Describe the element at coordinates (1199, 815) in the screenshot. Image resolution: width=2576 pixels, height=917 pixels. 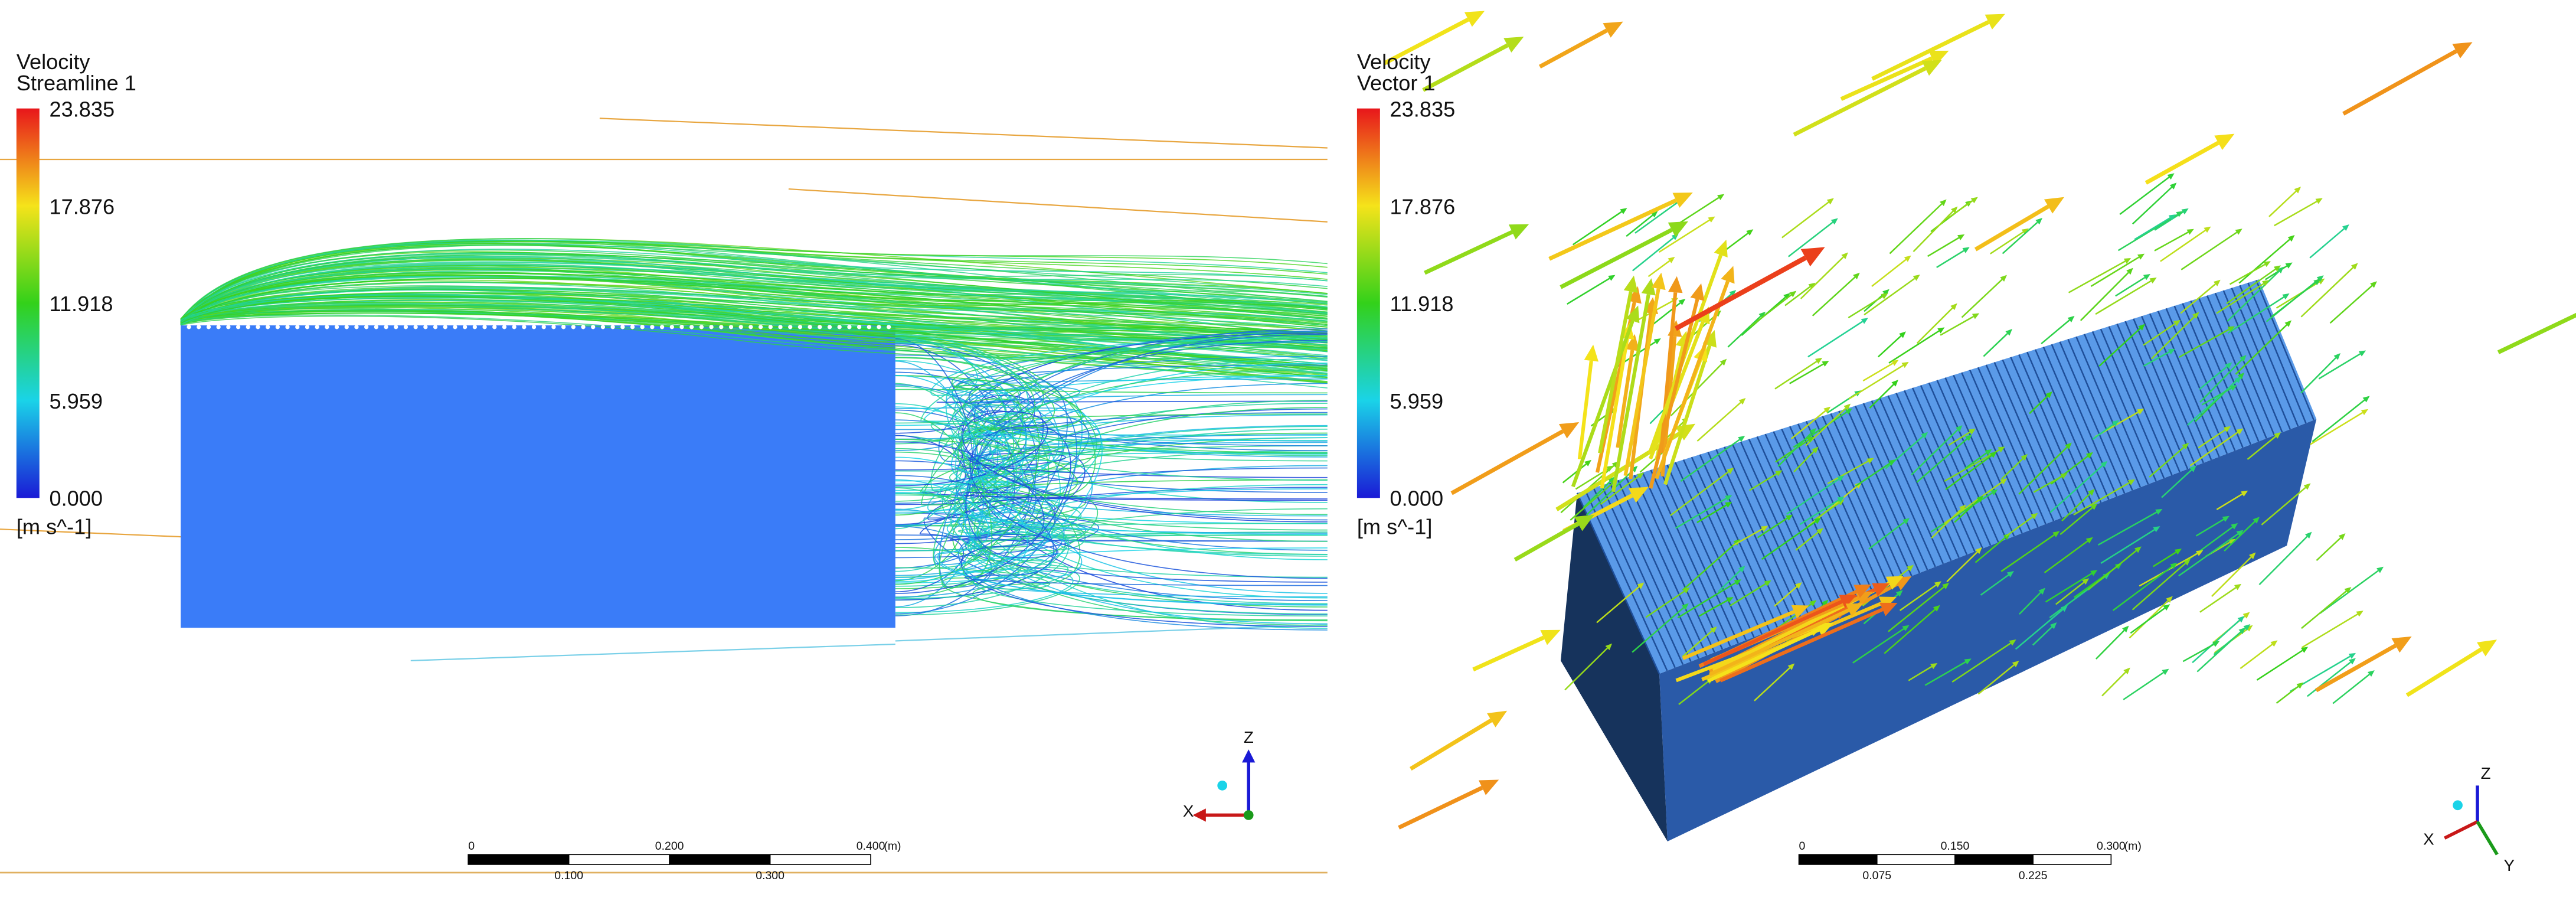
I see `axis-head` at that location.